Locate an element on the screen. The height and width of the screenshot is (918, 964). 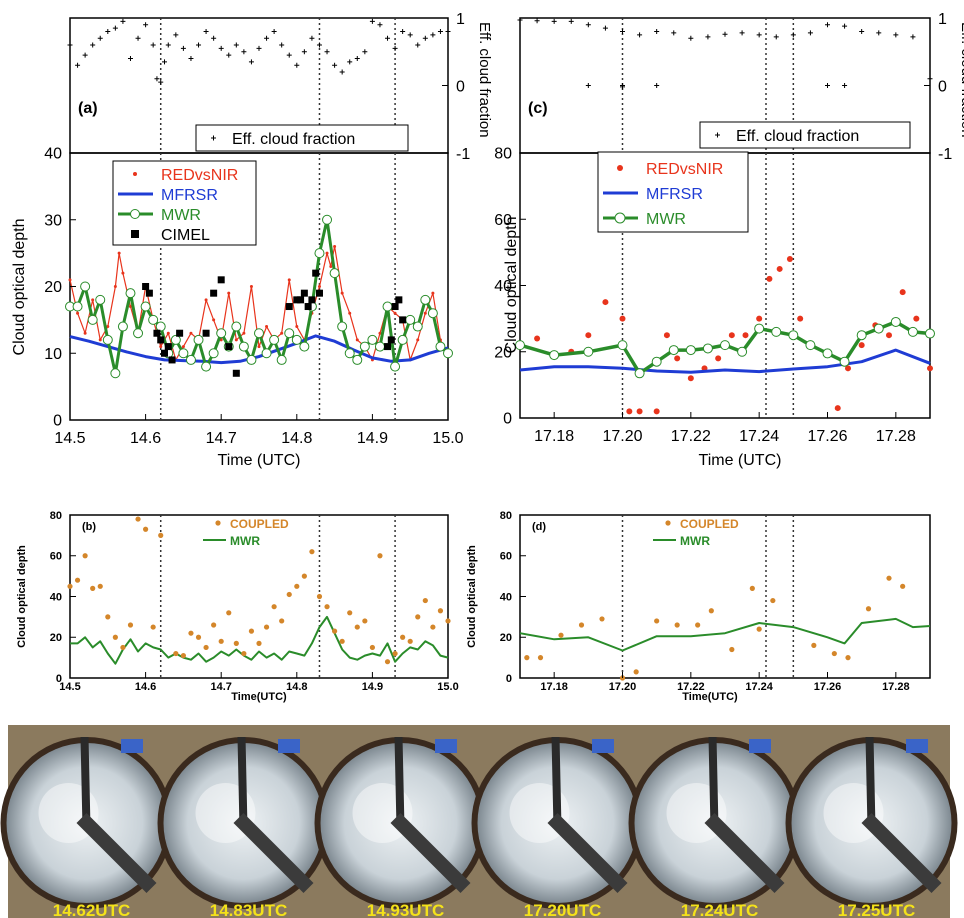
sky-photo-2: 14.93UTC is located at coordinates (400, 821).